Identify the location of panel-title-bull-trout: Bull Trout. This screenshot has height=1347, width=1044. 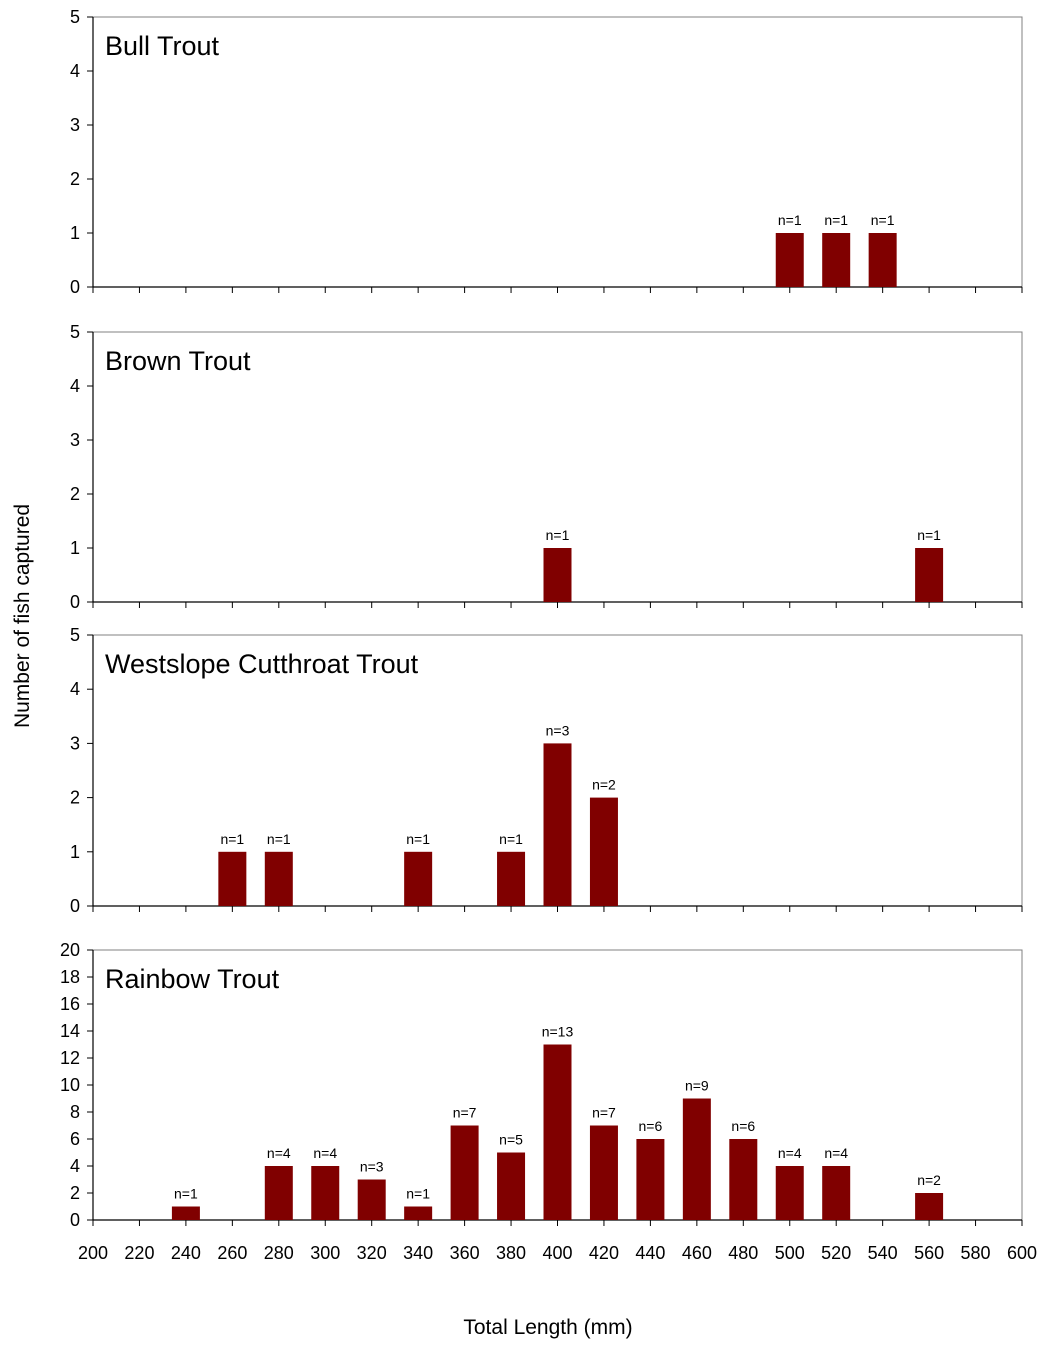
(162, 46).